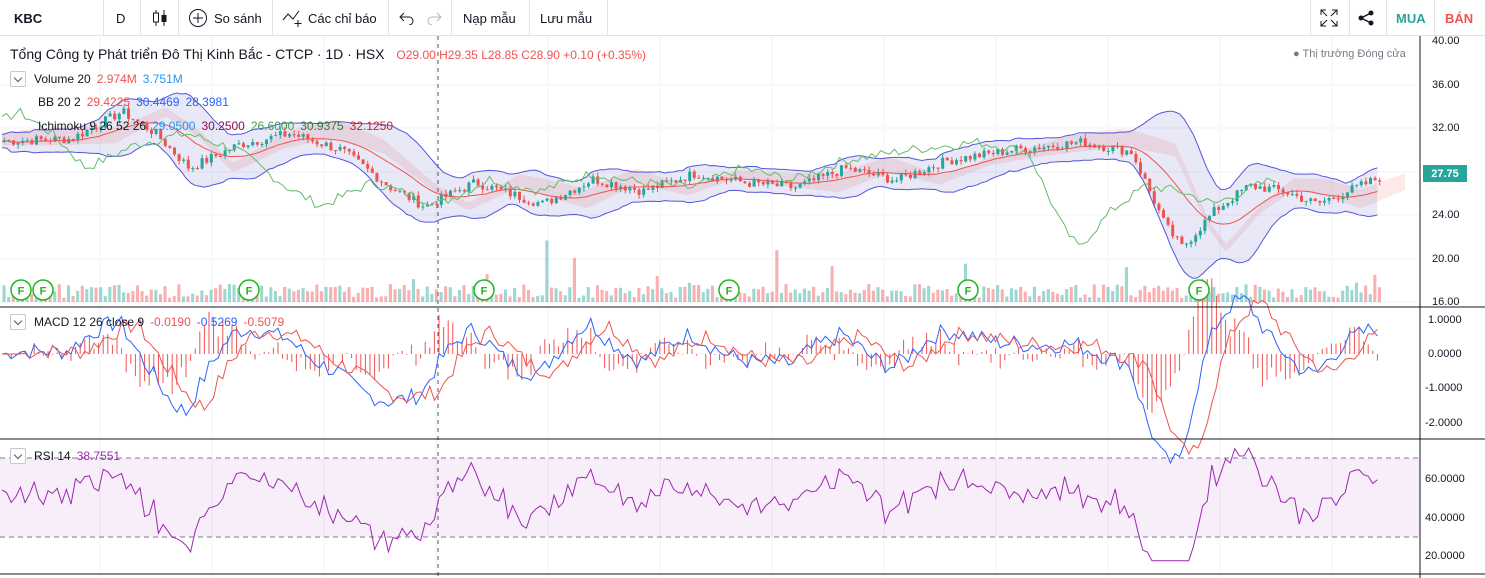 This screenshot has height=578, width=1485. I want to click on save-template-button: Lưu mẫu, so click(566, 18).